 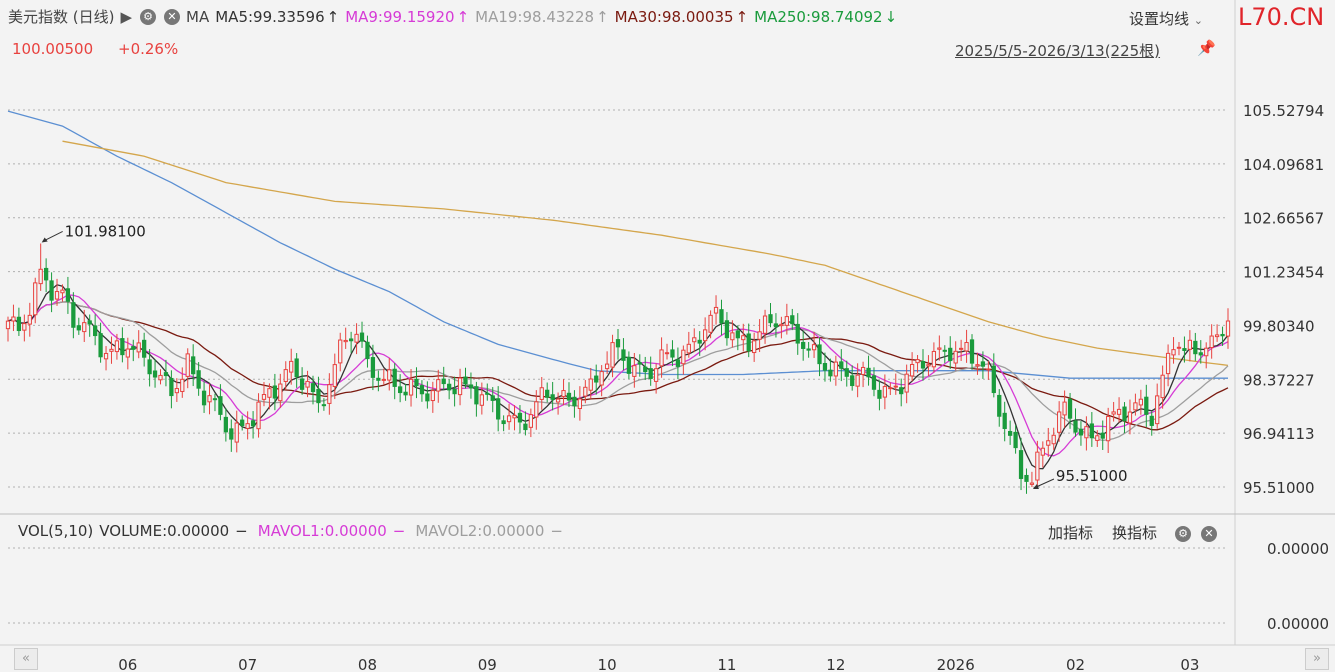 What do you see at coordinates (1135, 533) in the screenshot?
I see `switch-indicator-button: 换指标` at bounding box center [1135, 533].